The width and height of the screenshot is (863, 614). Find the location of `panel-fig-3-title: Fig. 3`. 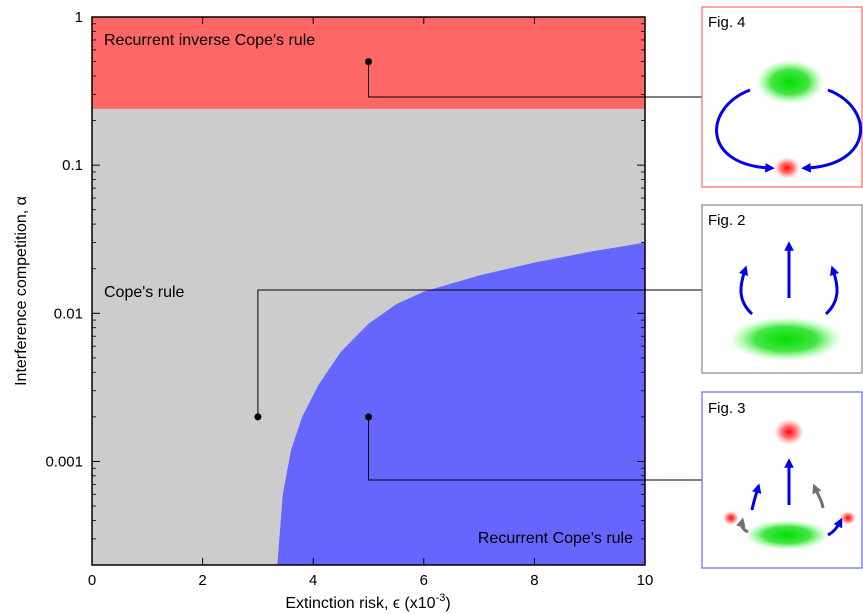

panel-fig-3-title: Fig. 3 is located at coordinates (727, 408).